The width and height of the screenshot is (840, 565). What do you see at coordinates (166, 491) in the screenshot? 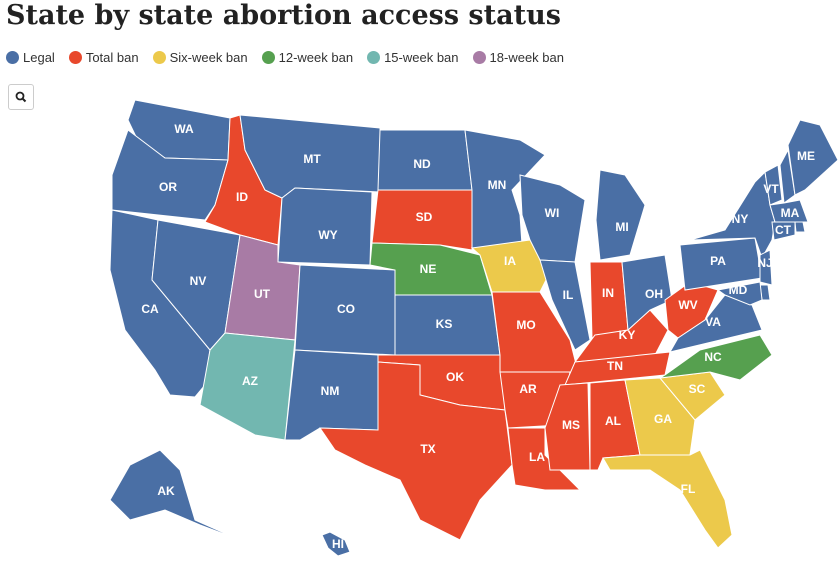
I see `state-label: AK` at bounding box center [166, 491].